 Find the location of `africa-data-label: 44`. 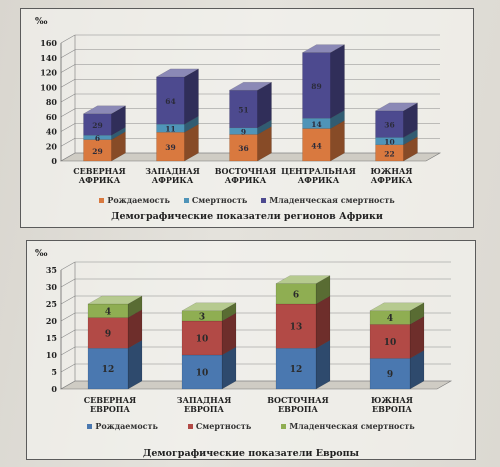

africa-data-label: 44 is located at coordinates (316, 145).